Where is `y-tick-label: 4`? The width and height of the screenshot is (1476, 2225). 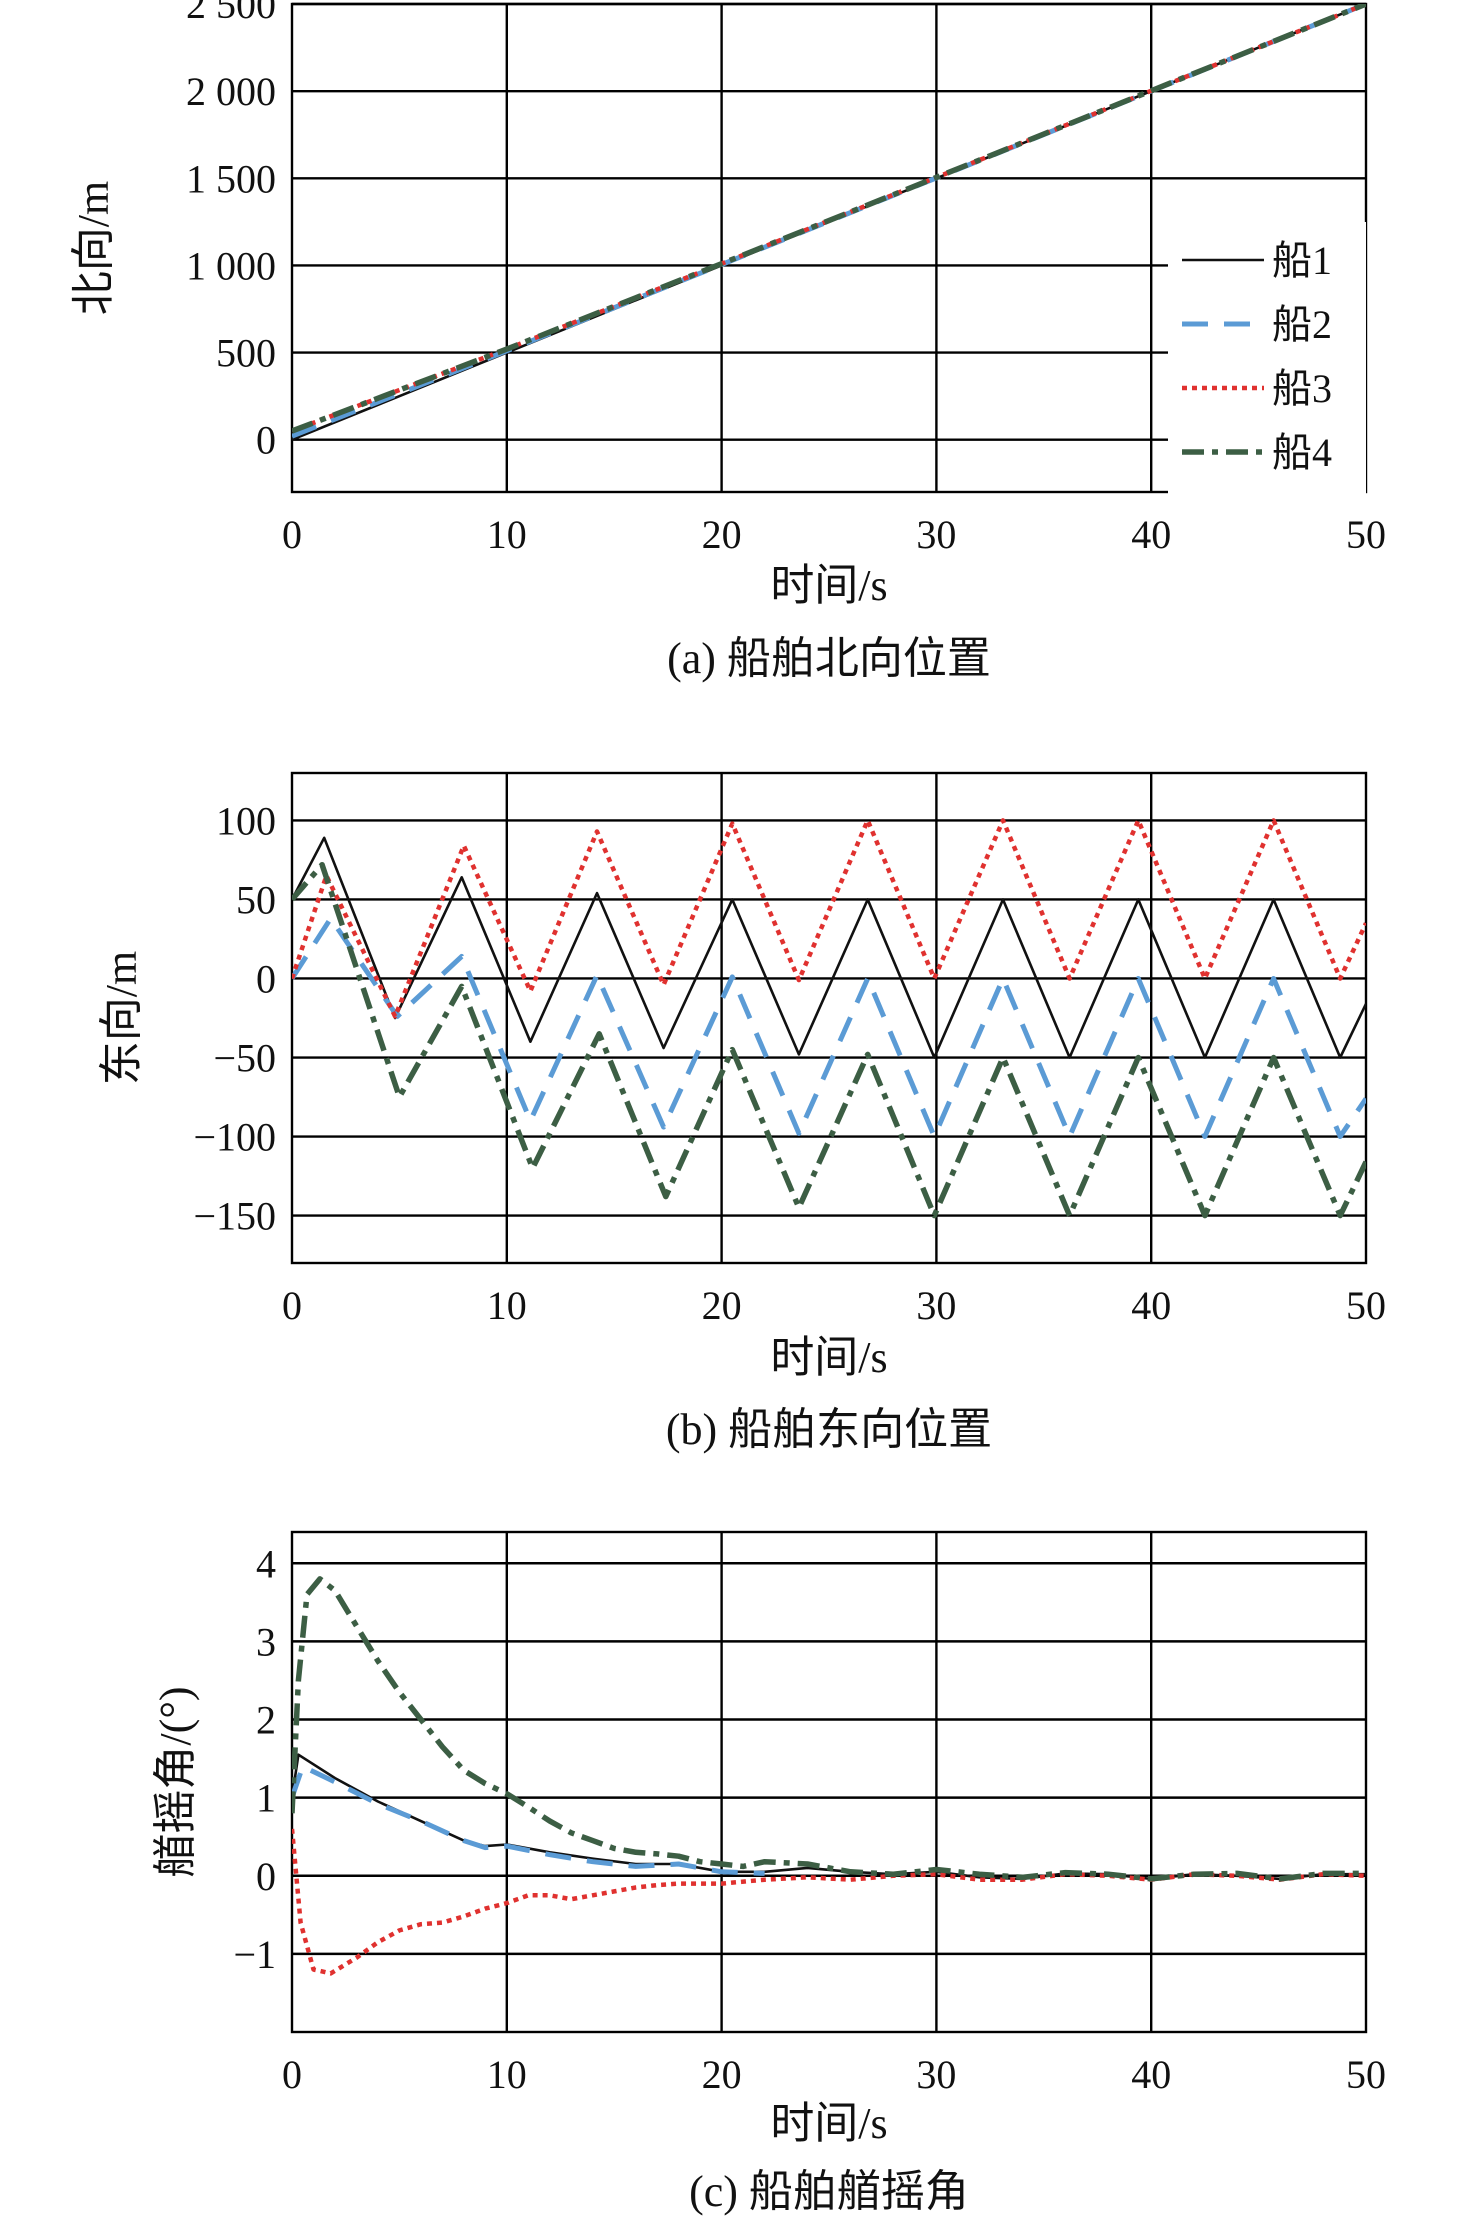
y-tick-label: 4 is located at coordinates (266, 1563).